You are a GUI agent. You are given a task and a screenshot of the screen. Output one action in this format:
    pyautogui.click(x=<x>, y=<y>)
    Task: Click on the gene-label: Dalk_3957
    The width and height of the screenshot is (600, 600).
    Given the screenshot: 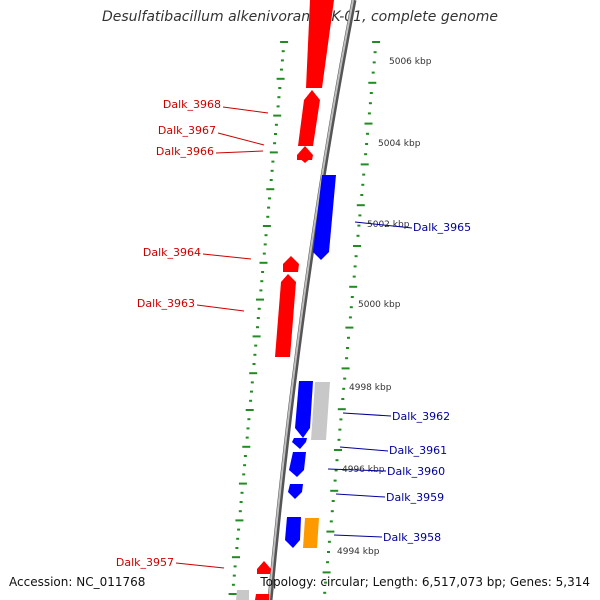 What is the action you would take?
    pyautogui.click(x=145, y=562)
    